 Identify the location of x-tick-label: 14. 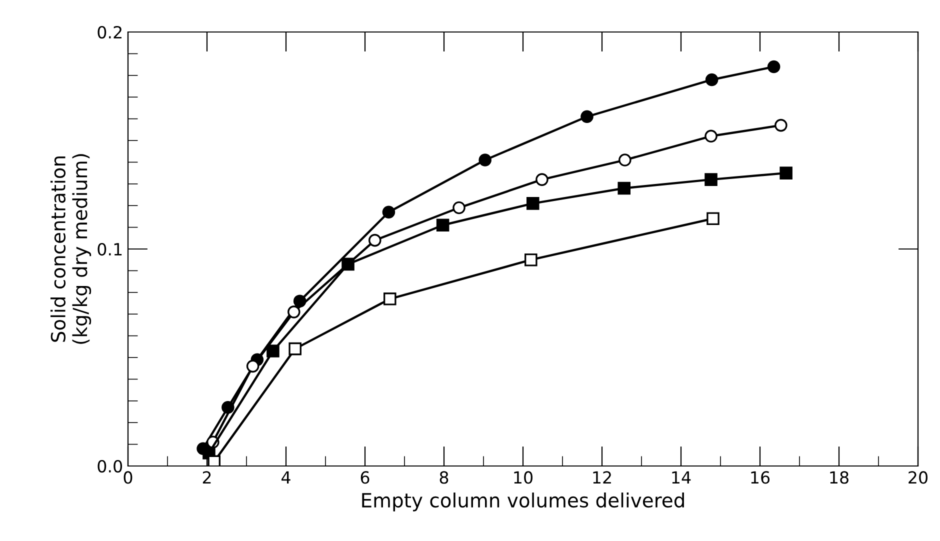
(681, 477).